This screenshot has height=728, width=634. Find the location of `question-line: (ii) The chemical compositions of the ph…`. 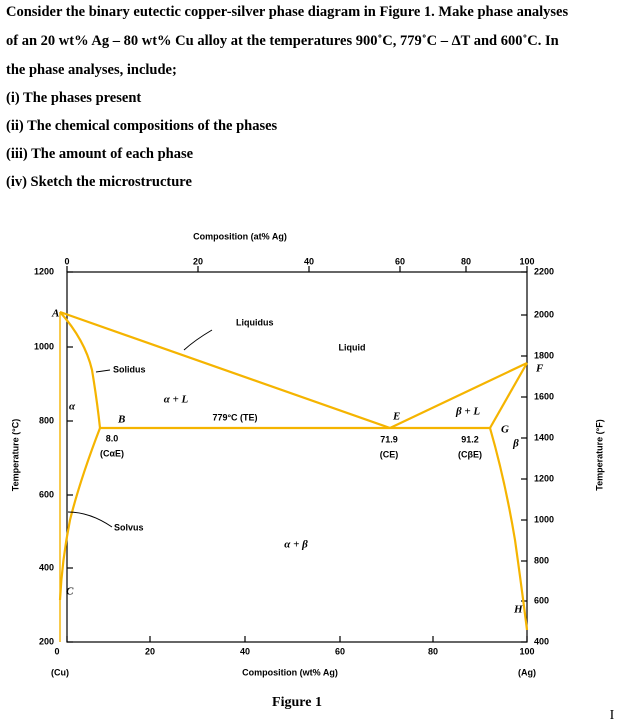

question-line: (ii) The chemical compositions of the ph… is located at coordinates (142, 126).